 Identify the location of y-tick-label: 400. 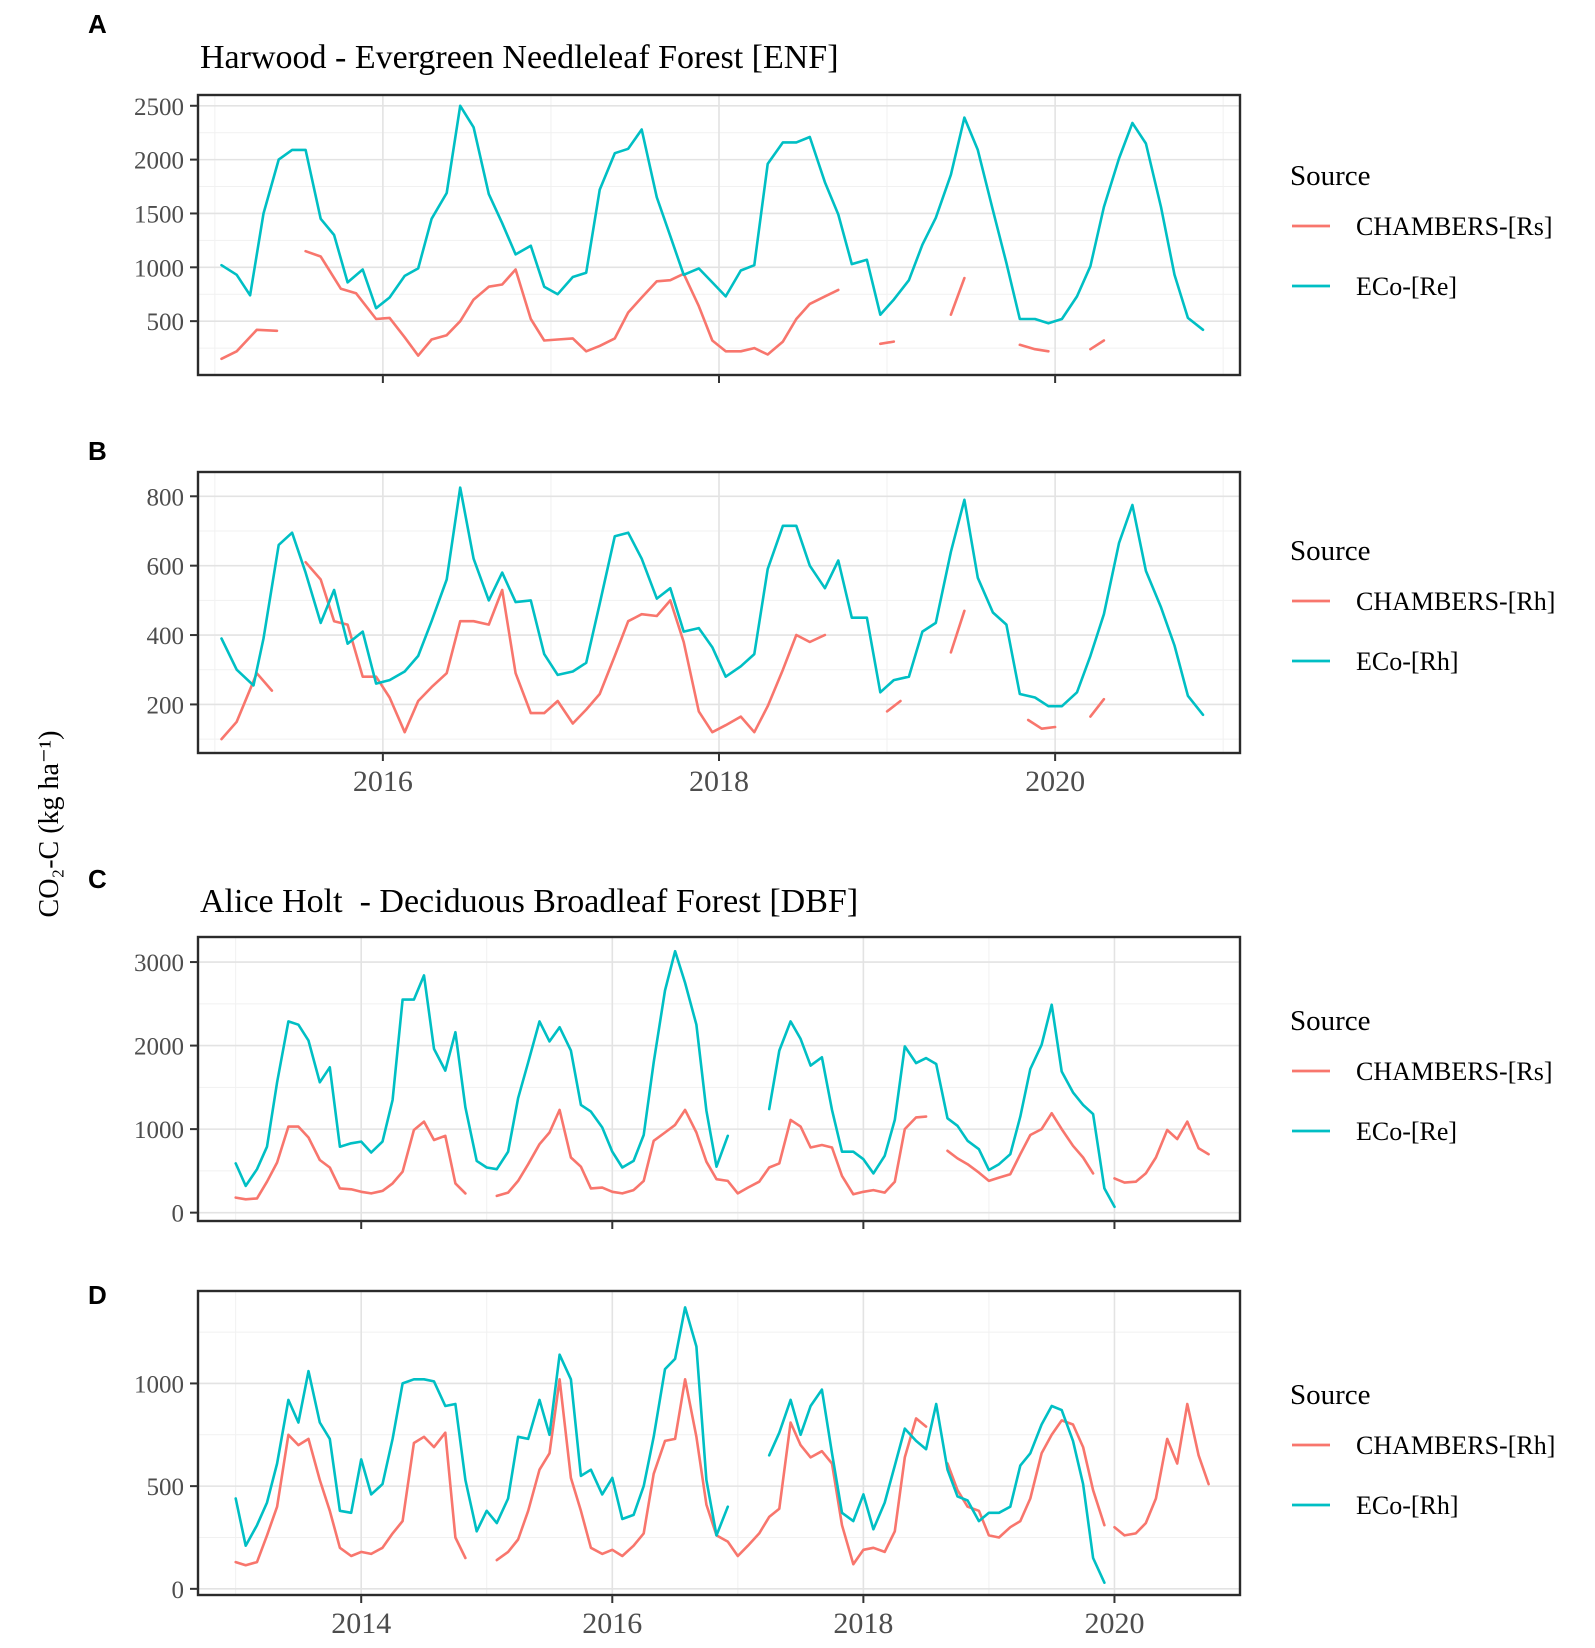
(166, 636).